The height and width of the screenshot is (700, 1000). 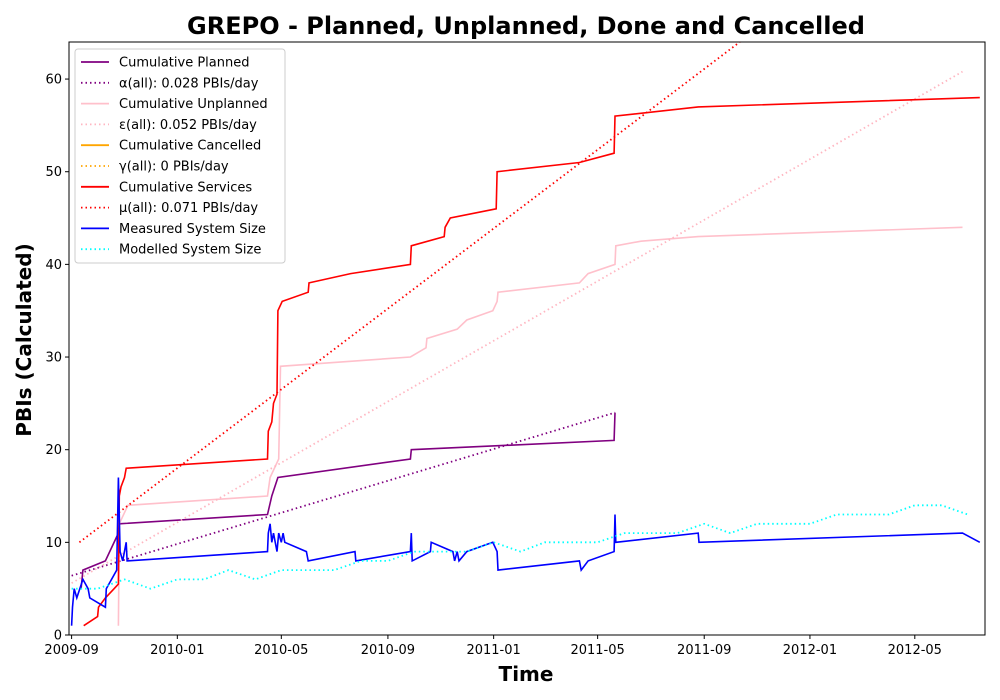 What do you see at coordinates (177, 650) in the screenshot?
I see `x-tick-label: 2010-01` at bounding box center [177, 650].